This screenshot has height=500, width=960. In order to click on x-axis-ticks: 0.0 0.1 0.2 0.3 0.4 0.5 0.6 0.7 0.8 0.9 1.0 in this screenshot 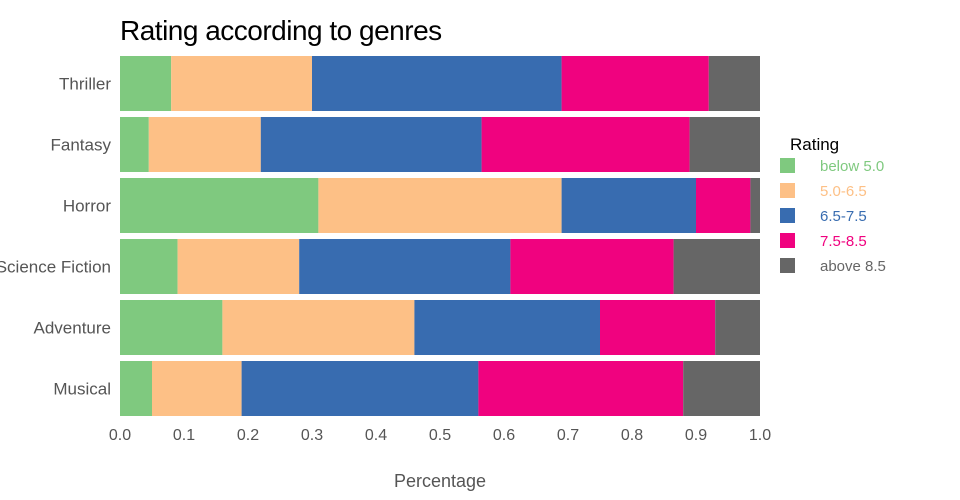, I will do `click(440, 435)`.